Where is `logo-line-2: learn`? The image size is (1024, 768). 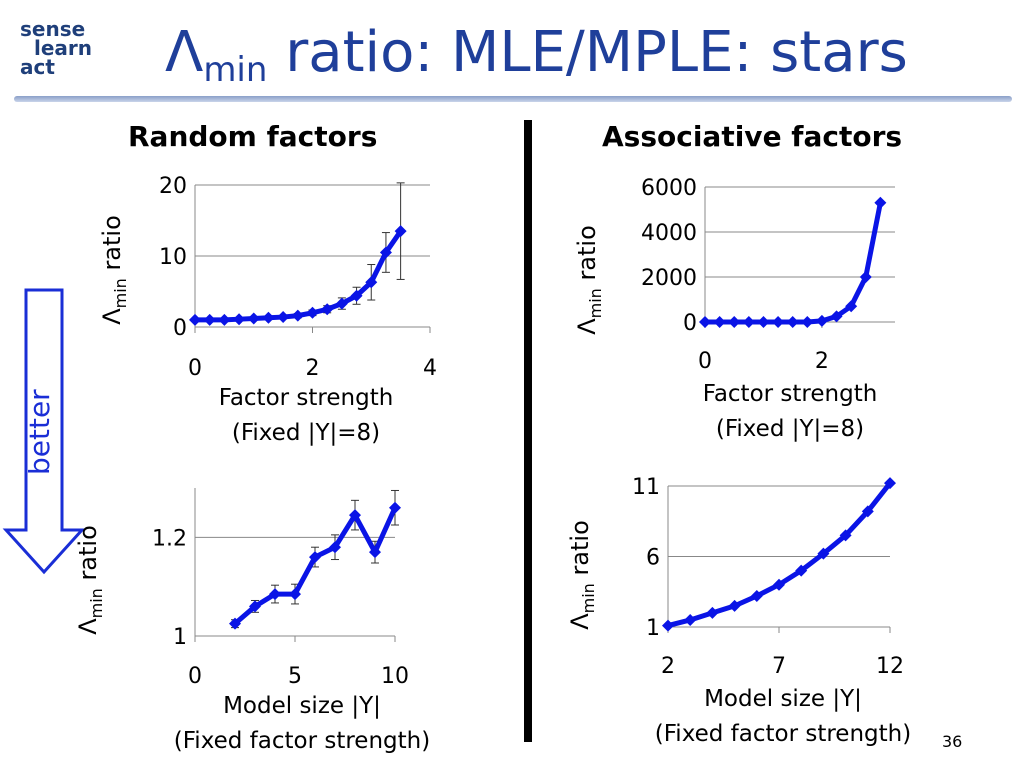
logo-line-2: learn is located at coordinates (63, 48).